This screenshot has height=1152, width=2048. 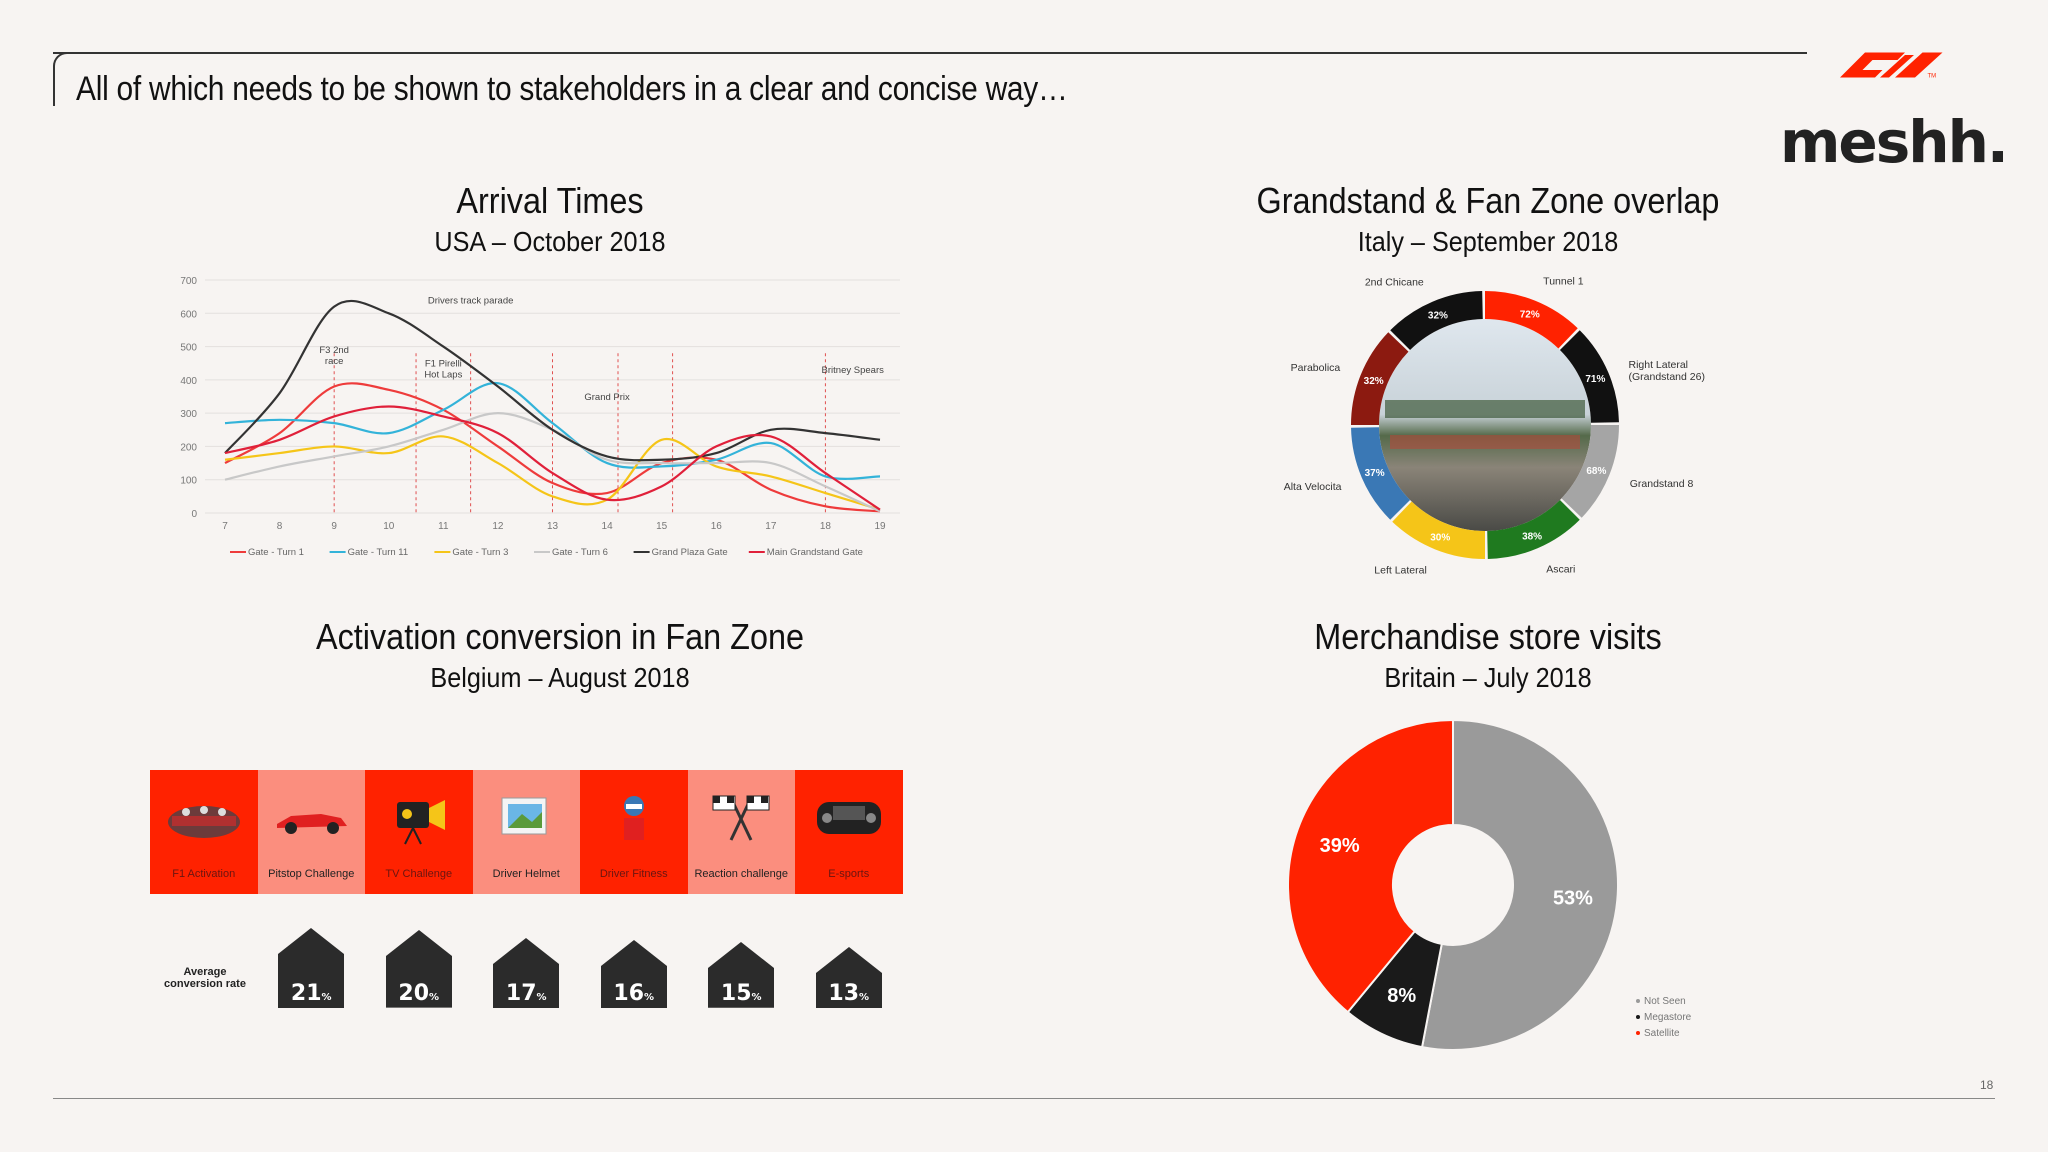 What do you see at coordinates (560, 636) in the screenshot?
I see `activation-title: Activation conversion in Fan Zone` at bounding box center [560, 636].